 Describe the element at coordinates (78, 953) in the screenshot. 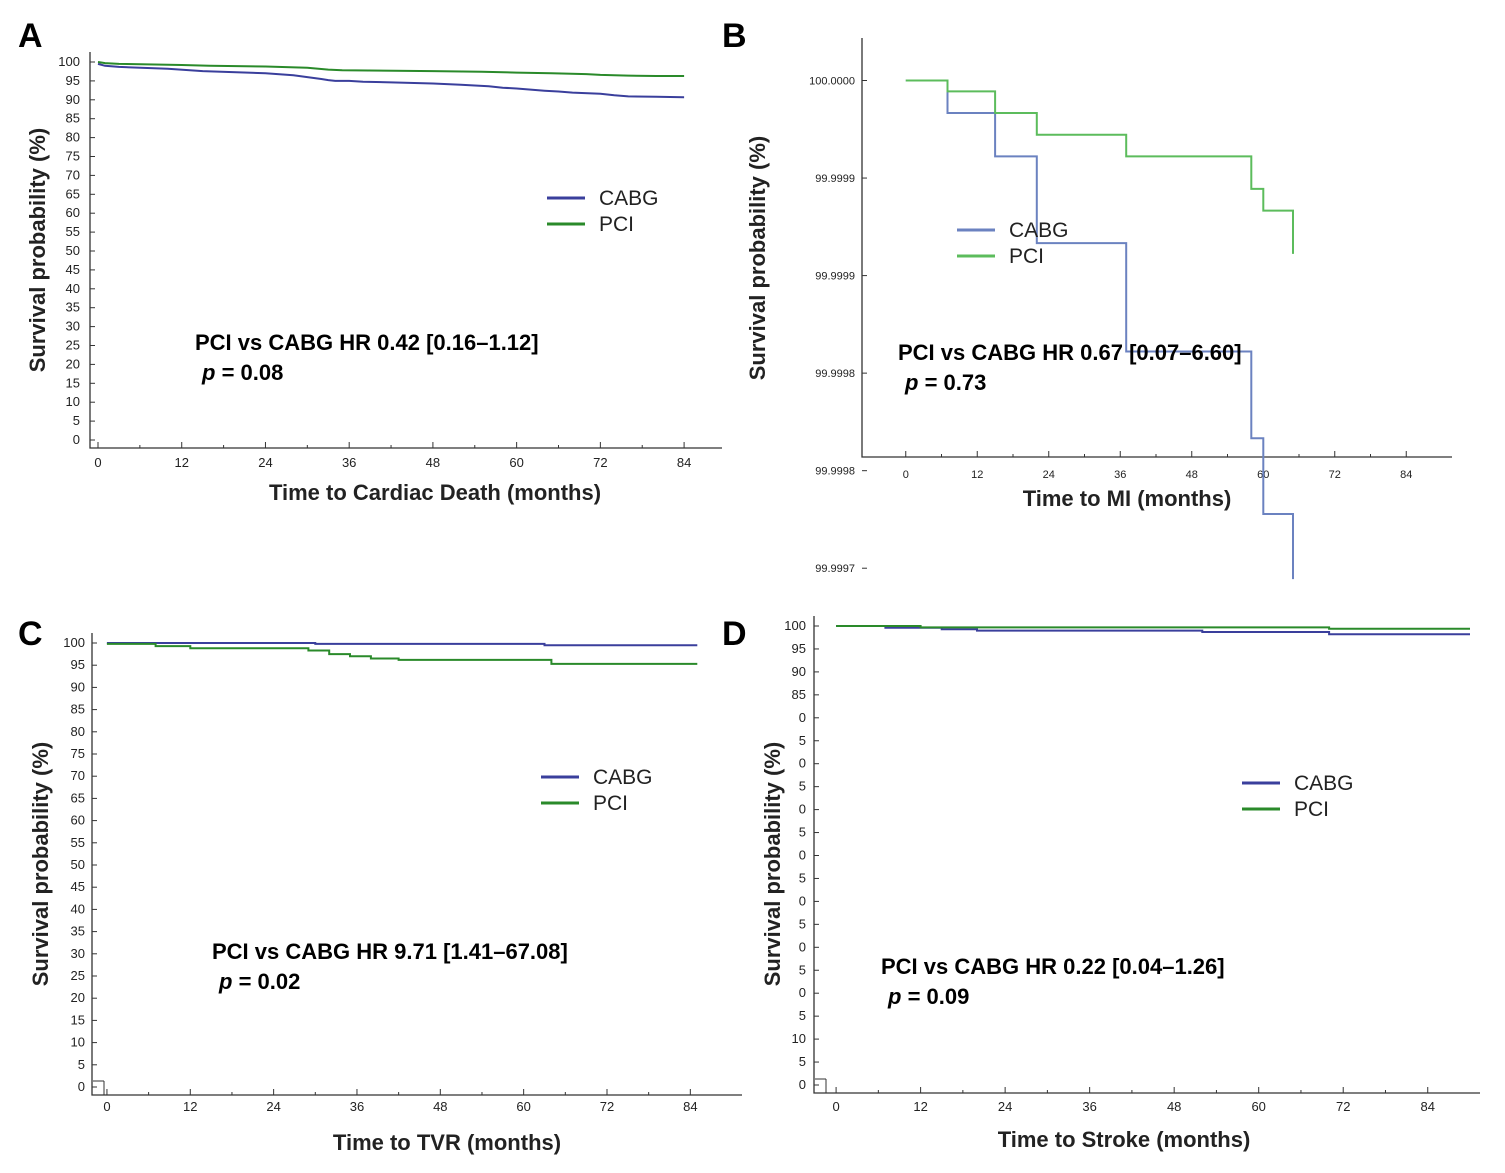

I see `y-tick-label: 30` at that location.